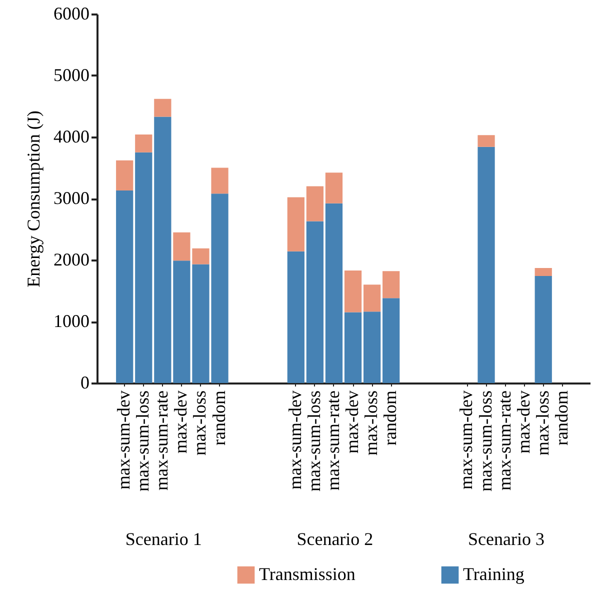  What do you see at coordinates (307, 574) in the screenshot?
I see `legend-label: Transmission` at bounding box center [307, 574].